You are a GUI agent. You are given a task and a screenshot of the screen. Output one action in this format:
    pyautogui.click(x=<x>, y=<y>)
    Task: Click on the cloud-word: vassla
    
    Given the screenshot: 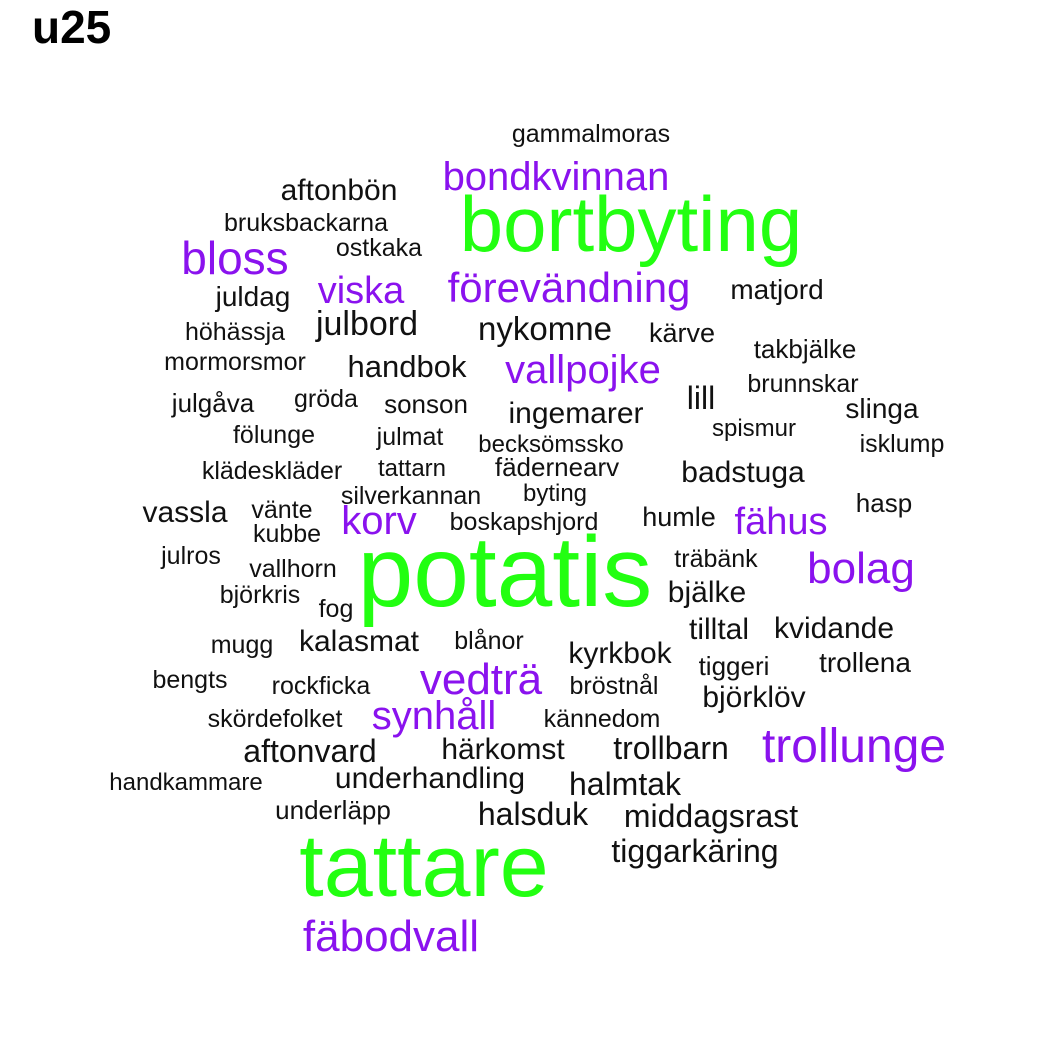 What is the action you would take?
    pyautogui.click(x=184, y=512)
    